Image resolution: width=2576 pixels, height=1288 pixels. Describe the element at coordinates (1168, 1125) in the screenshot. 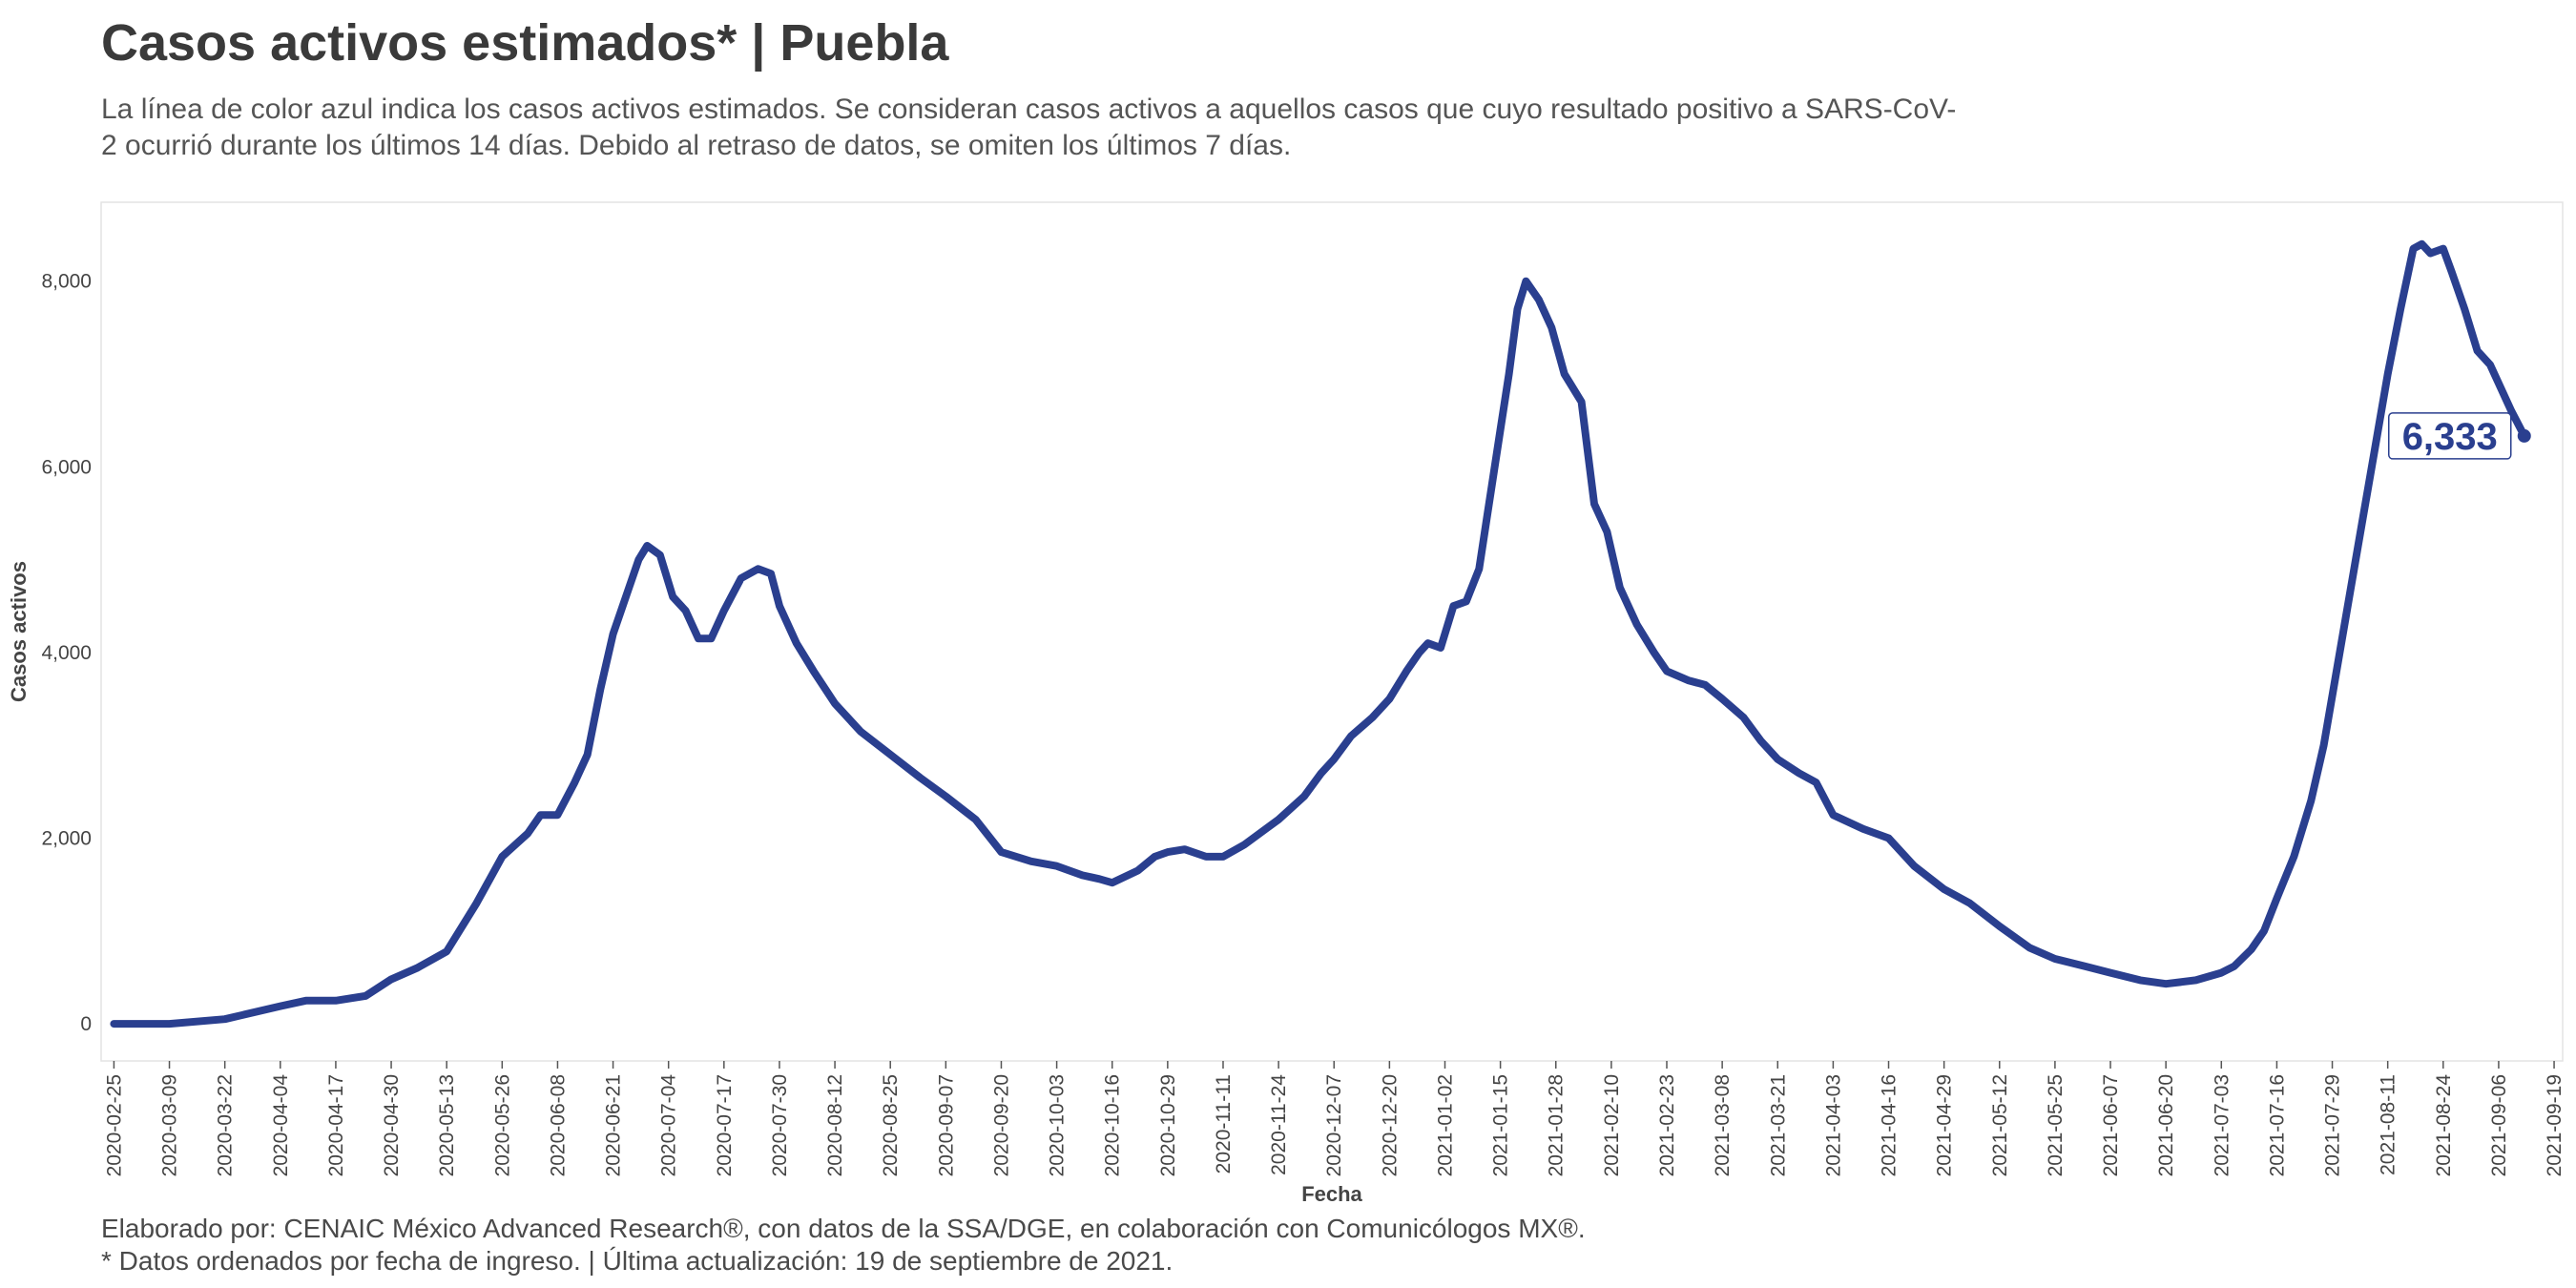

I see `x-tick-label: 2020-10-29` at that location.